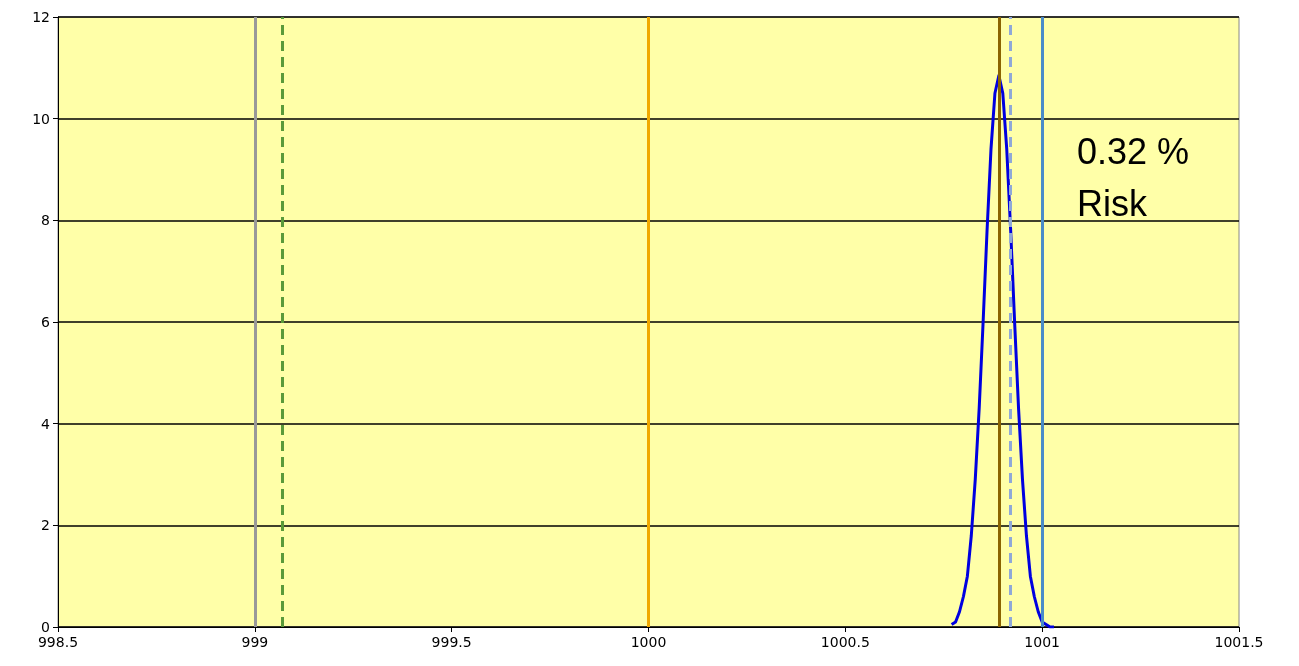 The image size is (1299, 666). I want to click on y-tick-label: 2, so click(45, 525).